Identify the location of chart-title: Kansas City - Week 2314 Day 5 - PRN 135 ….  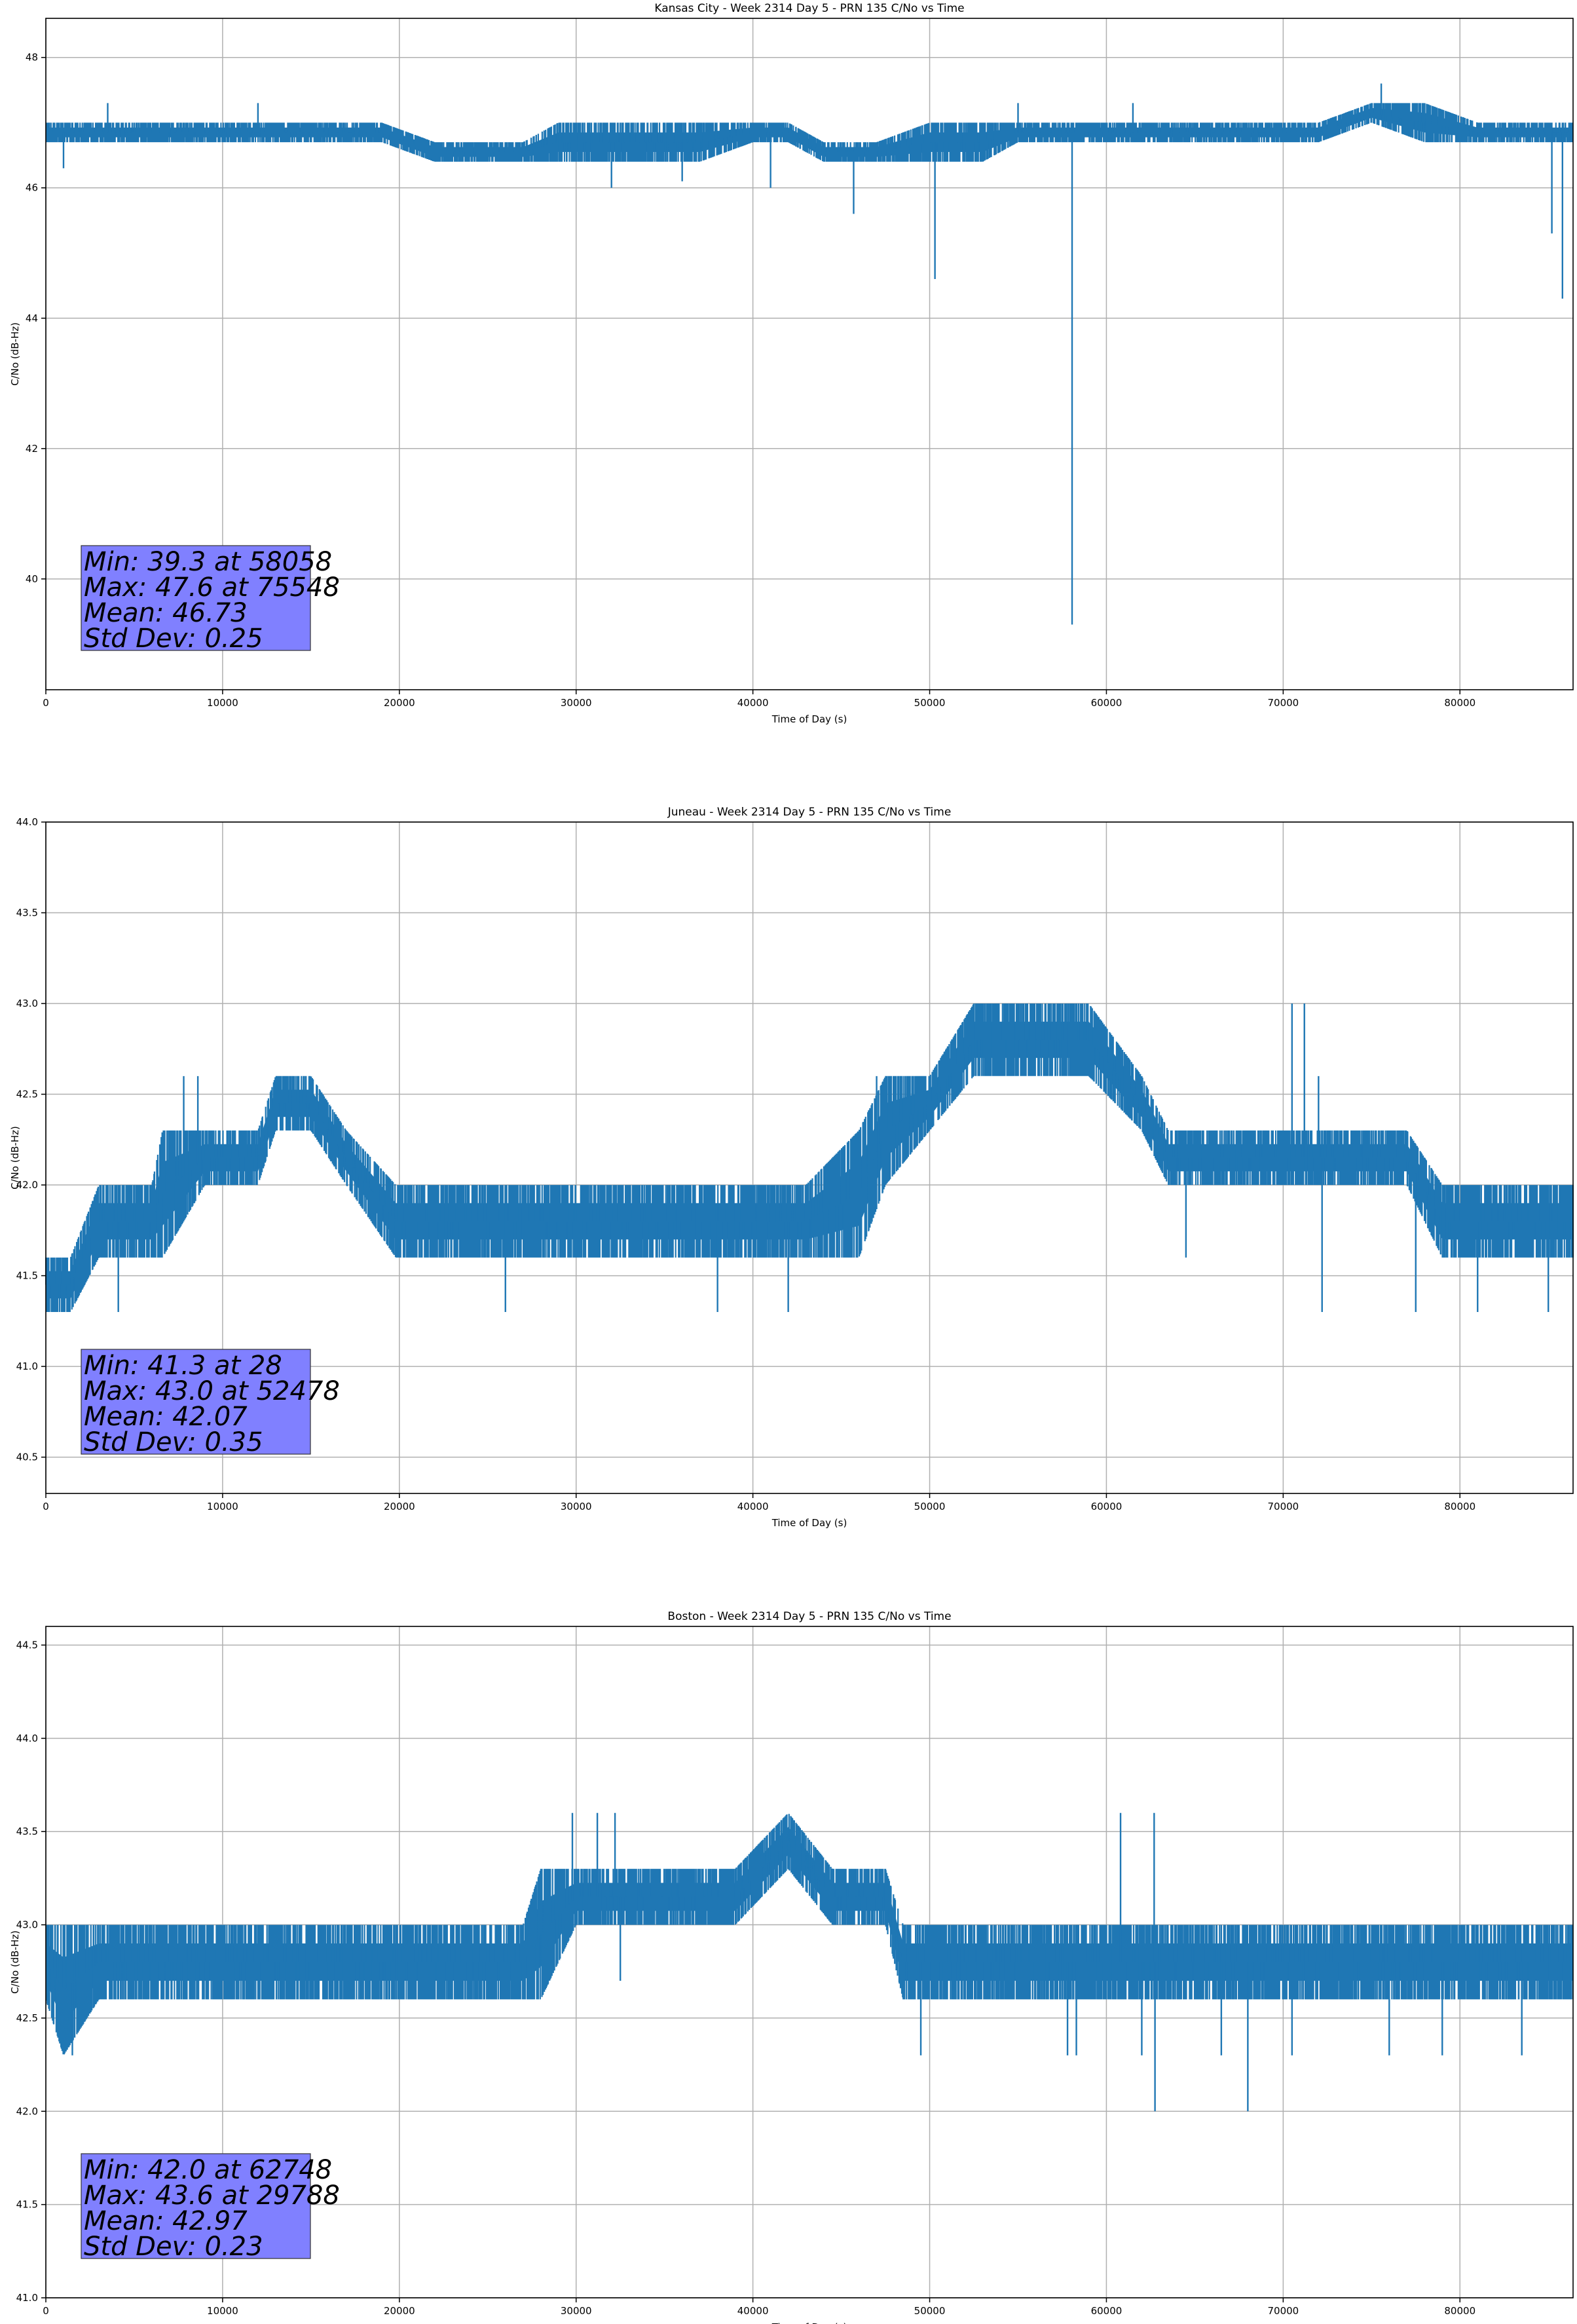
(809, 8).